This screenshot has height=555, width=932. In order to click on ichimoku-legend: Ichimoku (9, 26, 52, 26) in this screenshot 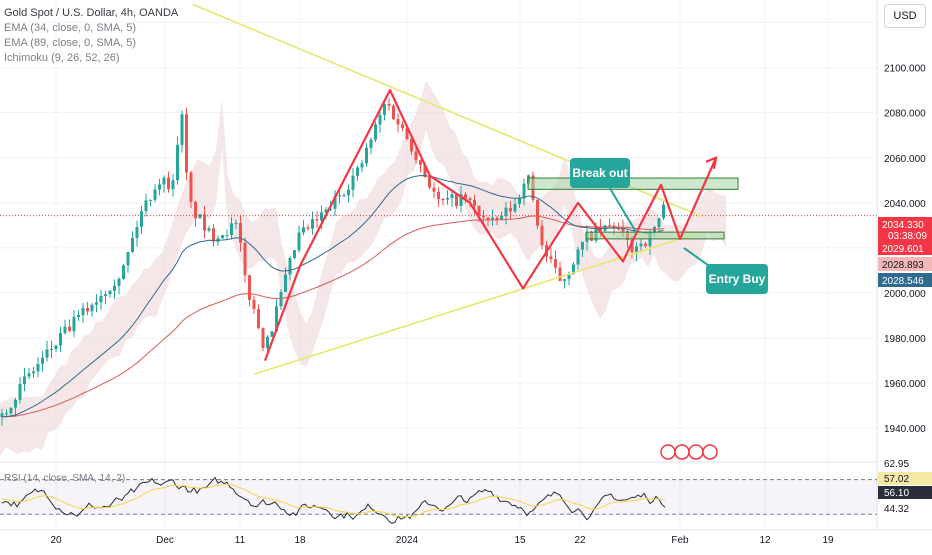, I will do `click(62, 58)`.